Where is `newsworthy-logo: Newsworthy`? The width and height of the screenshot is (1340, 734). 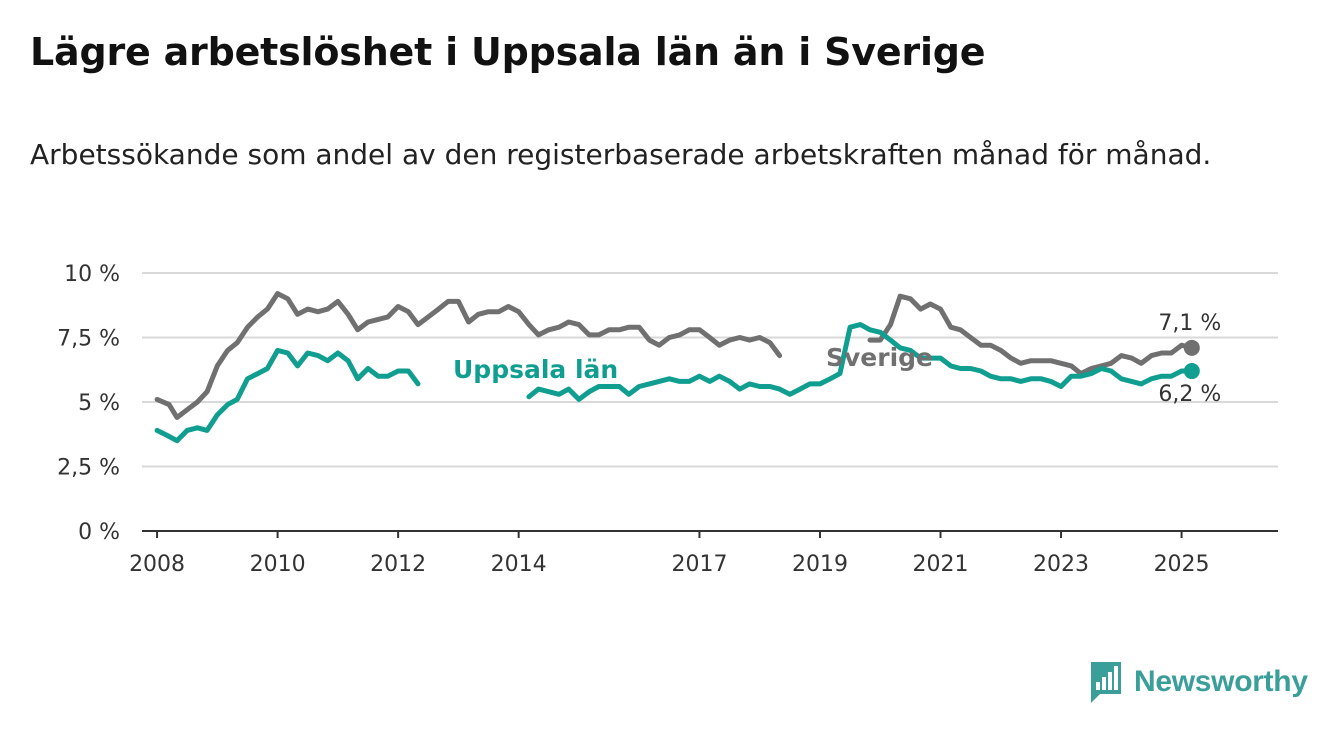 newsworthy-logo: Newsworthy is located at coordinates (1198, 682).